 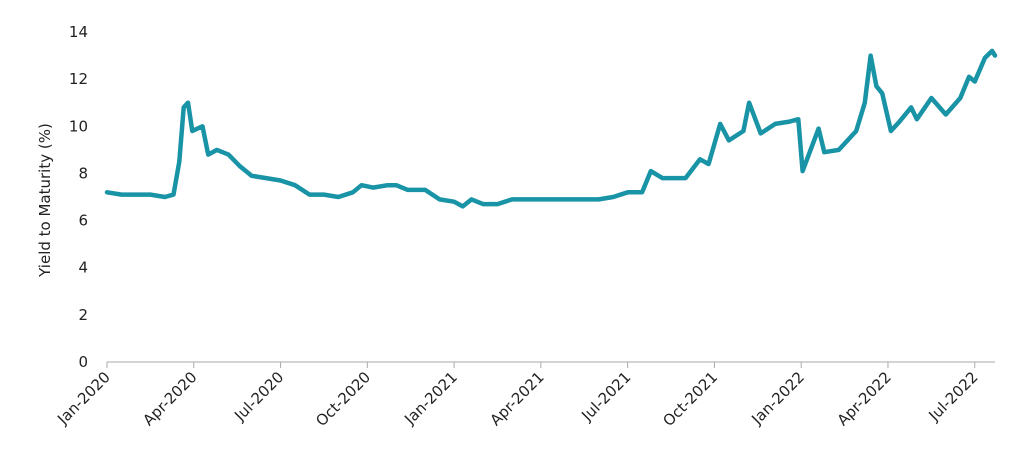 What do you see at coordinates (864, 398) in the screenshot?
I see `x-tick-label: Apr-2022` at bounding box center [864, 398].